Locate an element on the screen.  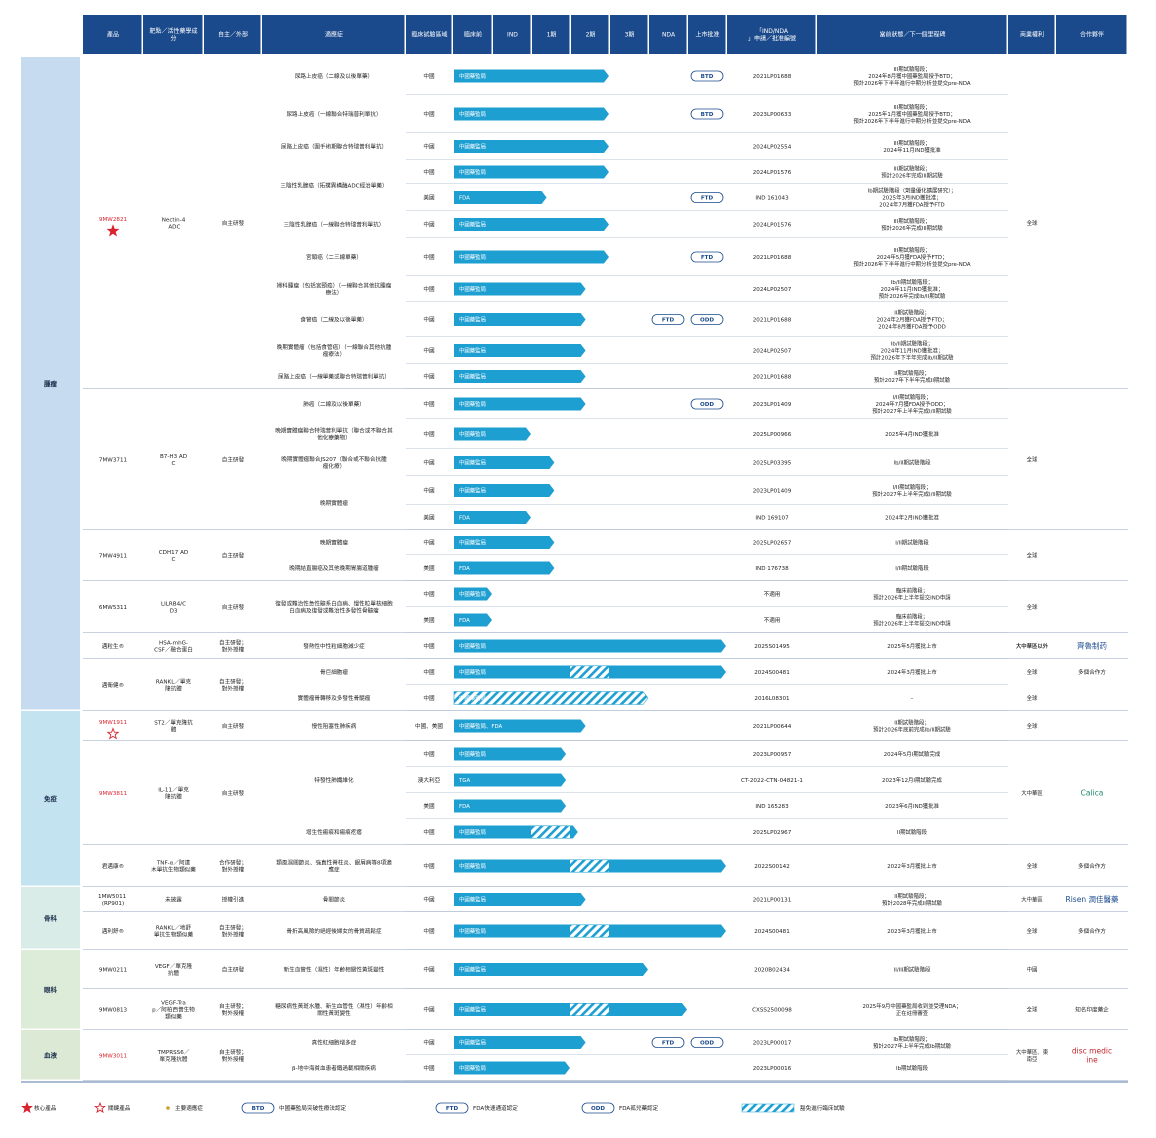
approval-number: 2016L08301 is located at coordinates (772, 699).